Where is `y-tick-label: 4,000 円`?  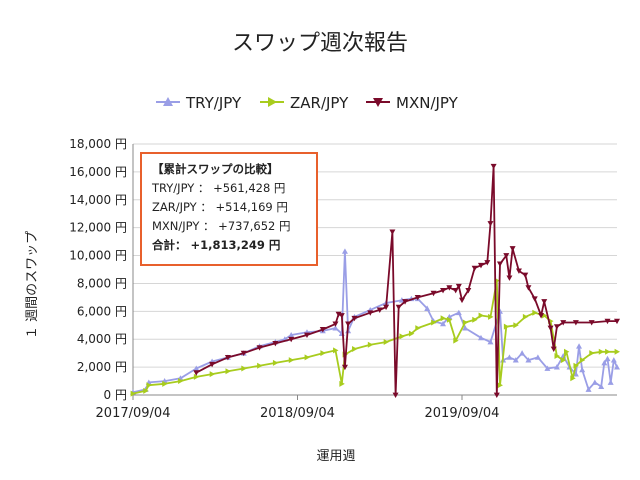 y-tick-label: 4,000 円 is located at coordinates (102, 339).